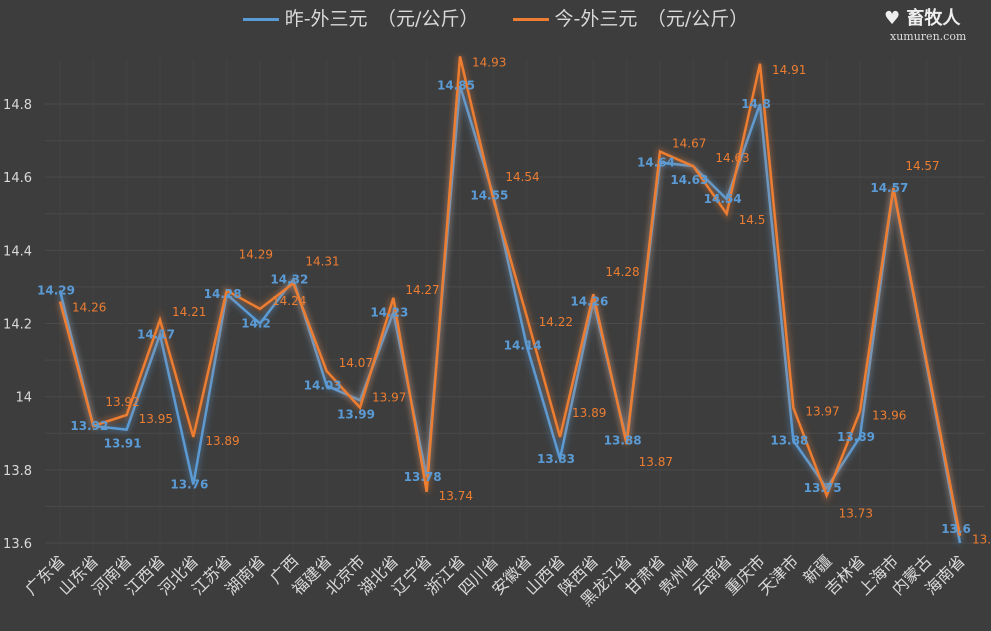  What do you see at coordinates (156, 334) in the screenshot?
I see `data-label: 14.17` at bounding box center [156, 334].